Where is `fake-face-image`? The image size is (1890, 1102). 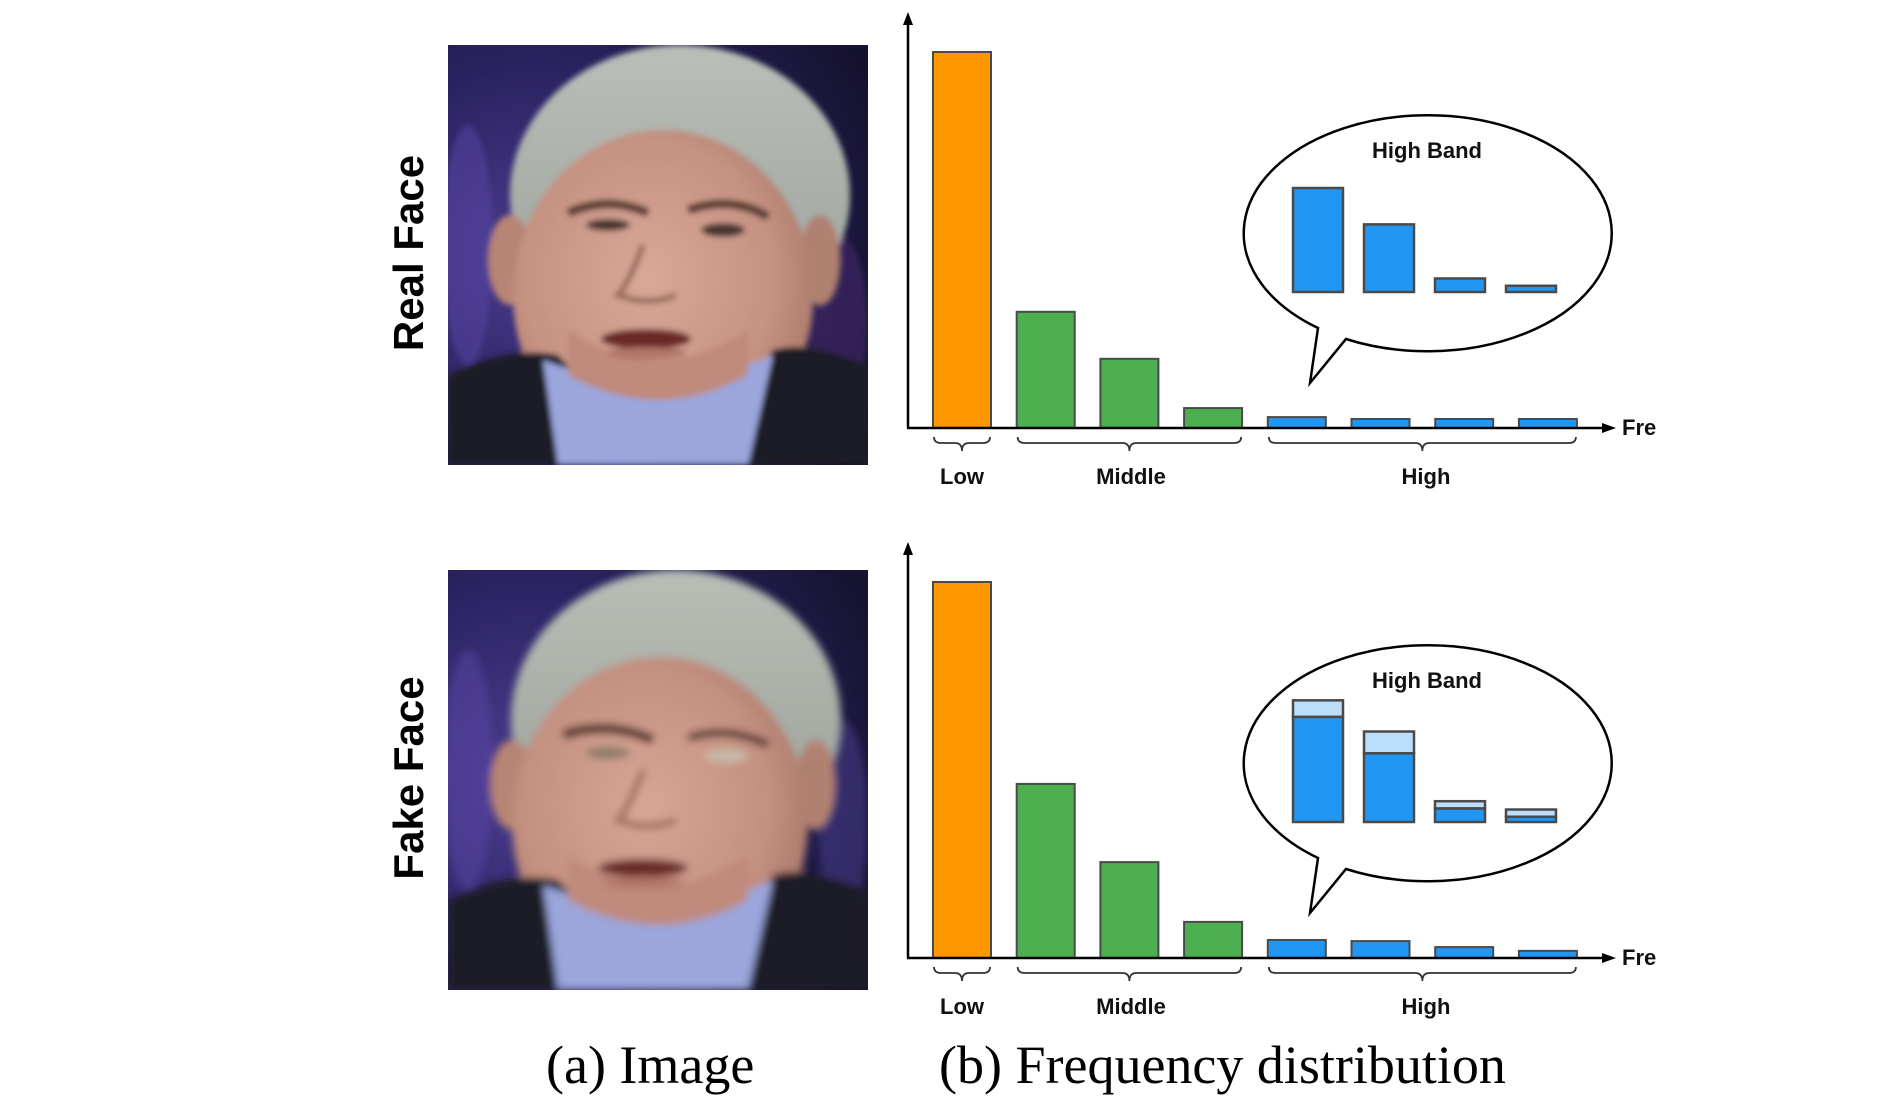 fake-face-image is located at coordinates (658, 780).